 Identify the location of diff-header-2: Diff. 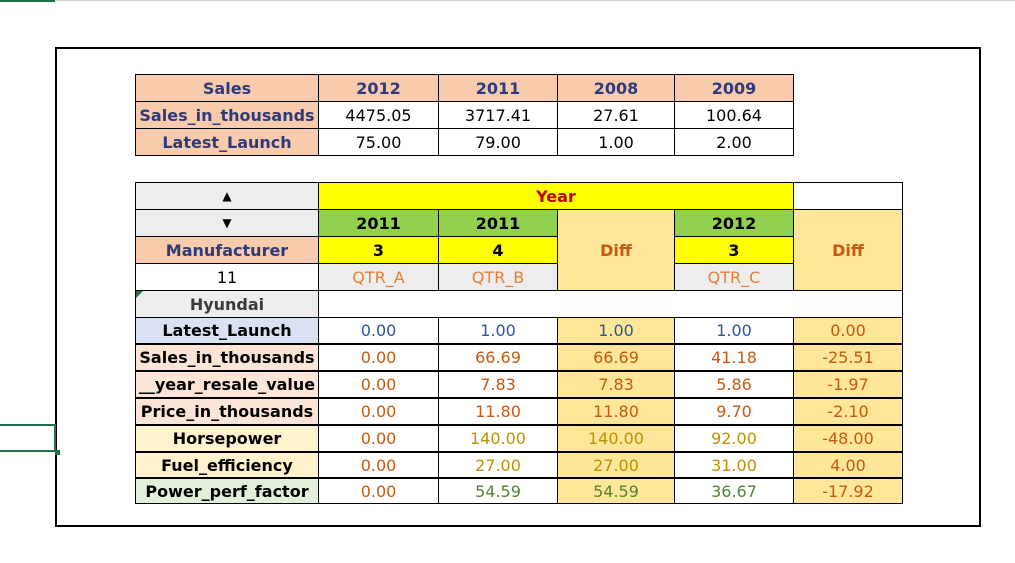
(848, 250).